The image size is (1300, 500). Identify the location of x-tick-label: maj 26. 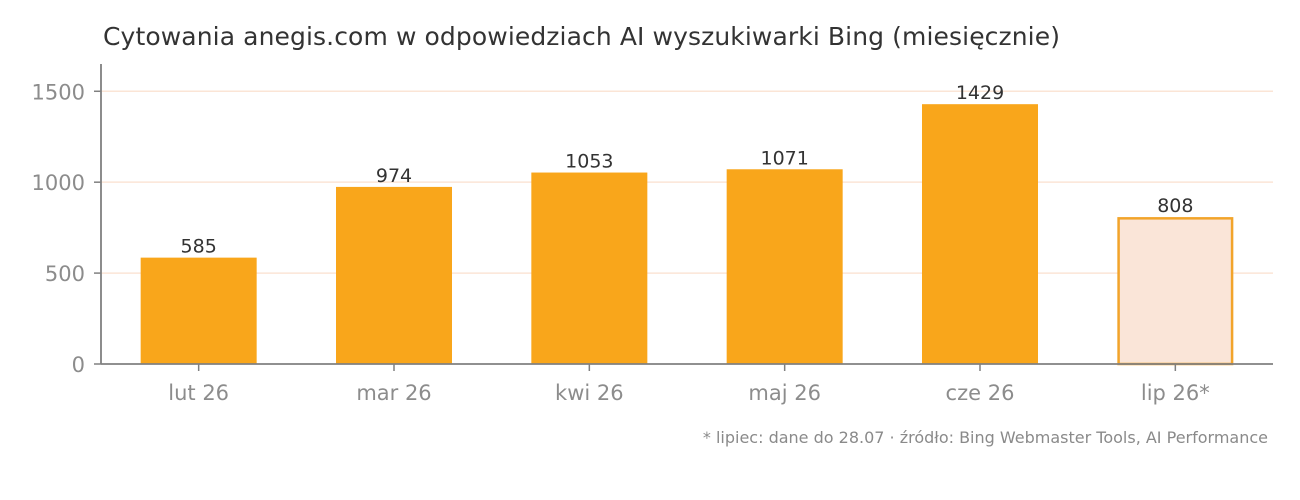
(784, 393).